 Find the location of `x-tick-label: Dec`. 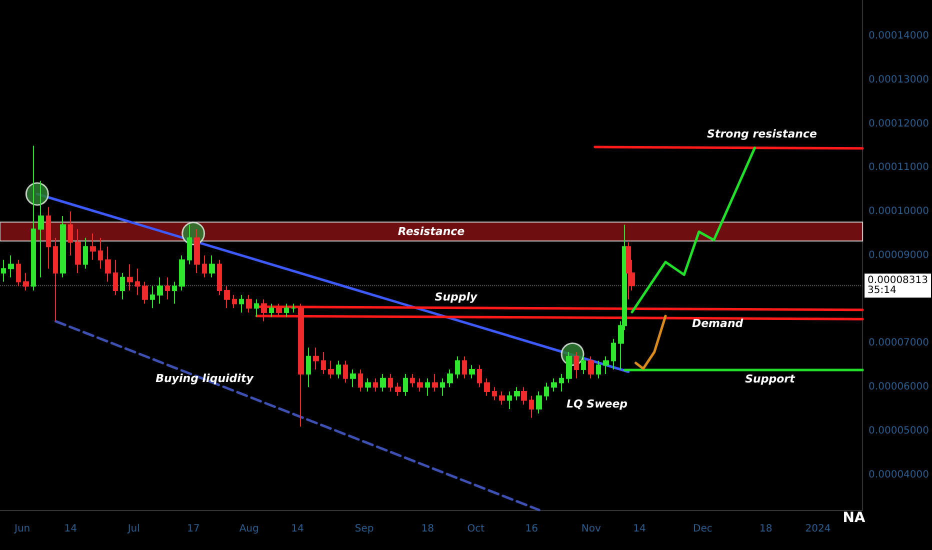

x-tick-label: Dec is located at coordinates (702, 529).